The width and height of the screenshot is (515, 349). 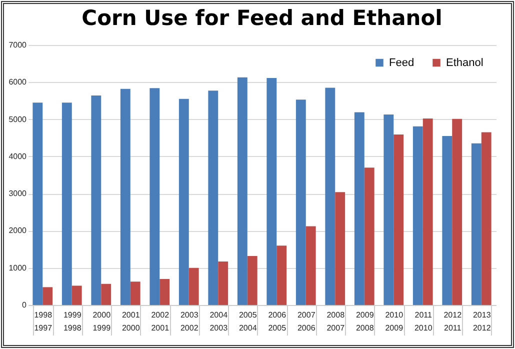 I want to click on legend-label: Ethanol, so click(x=465, y=62).